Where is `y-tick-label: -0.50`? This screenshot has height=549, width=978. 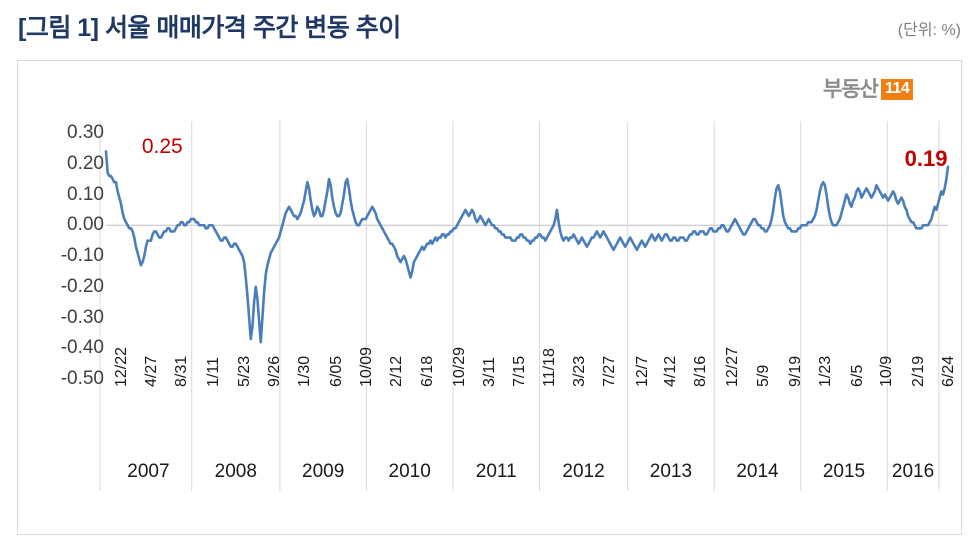 y-tick-label: -0.50 is located at coordinates (82, 378).